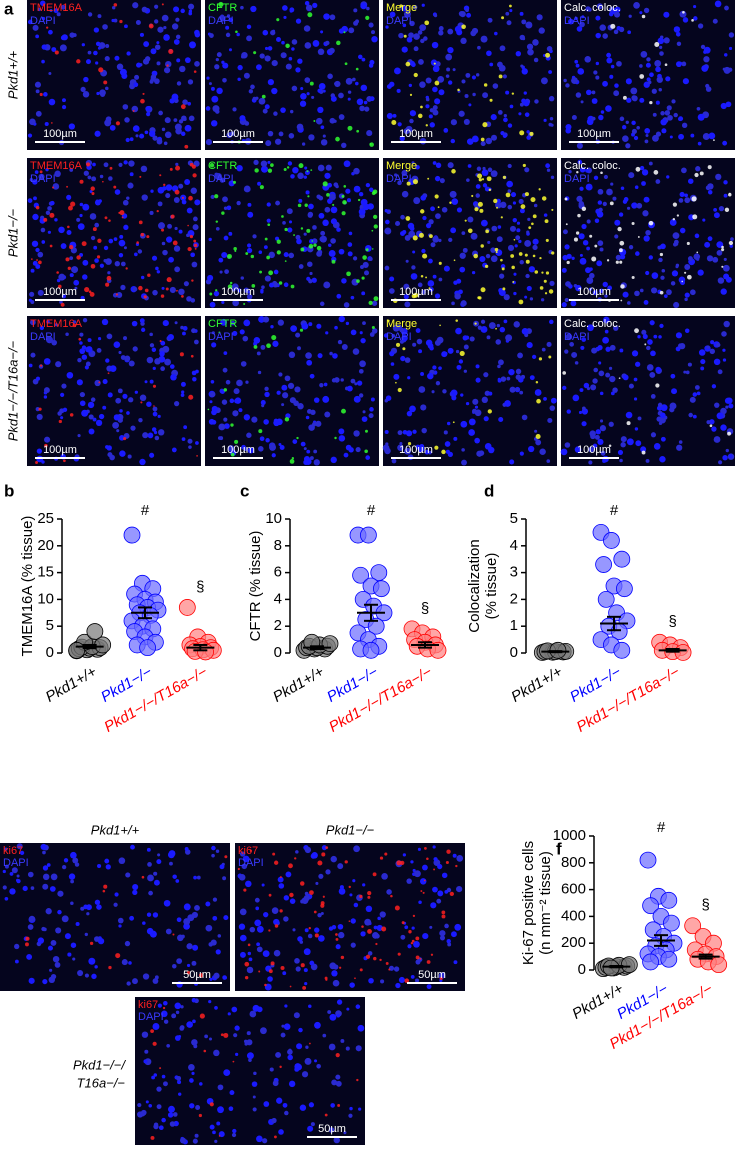 Image resolution: width=738 pixels, height=1151 pixels. What do you see at coordinates (536, 684) in the screenshot?
I see `x-tick-label: Pkd1+/+` at bounding box center [536, 684].